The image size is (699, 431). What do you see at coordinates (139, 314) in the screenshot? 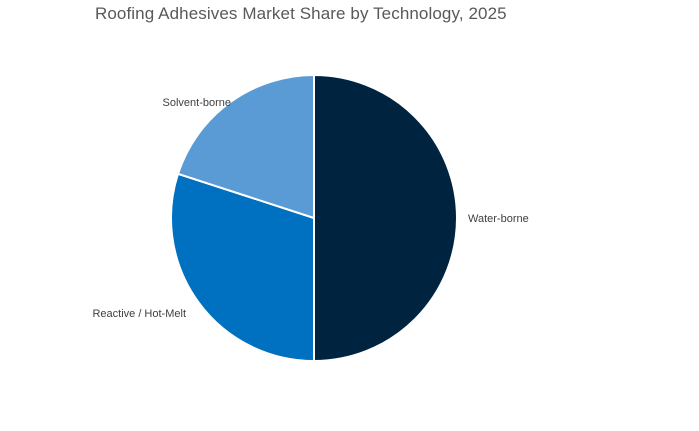
I see `slice-label-reactive-hot-melt: Reactive / Hot-Melt` at bounding box center [139, 314].